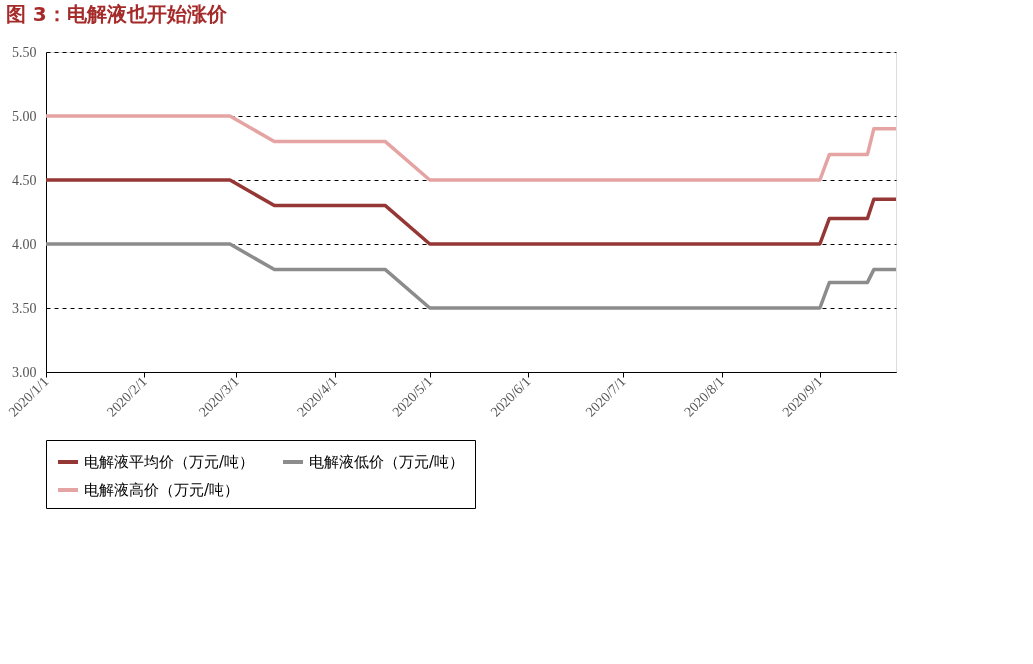  Describe the element at coordinates (24, 52) in the screenshot. I see `y-tick-label: 5.50` at that location.